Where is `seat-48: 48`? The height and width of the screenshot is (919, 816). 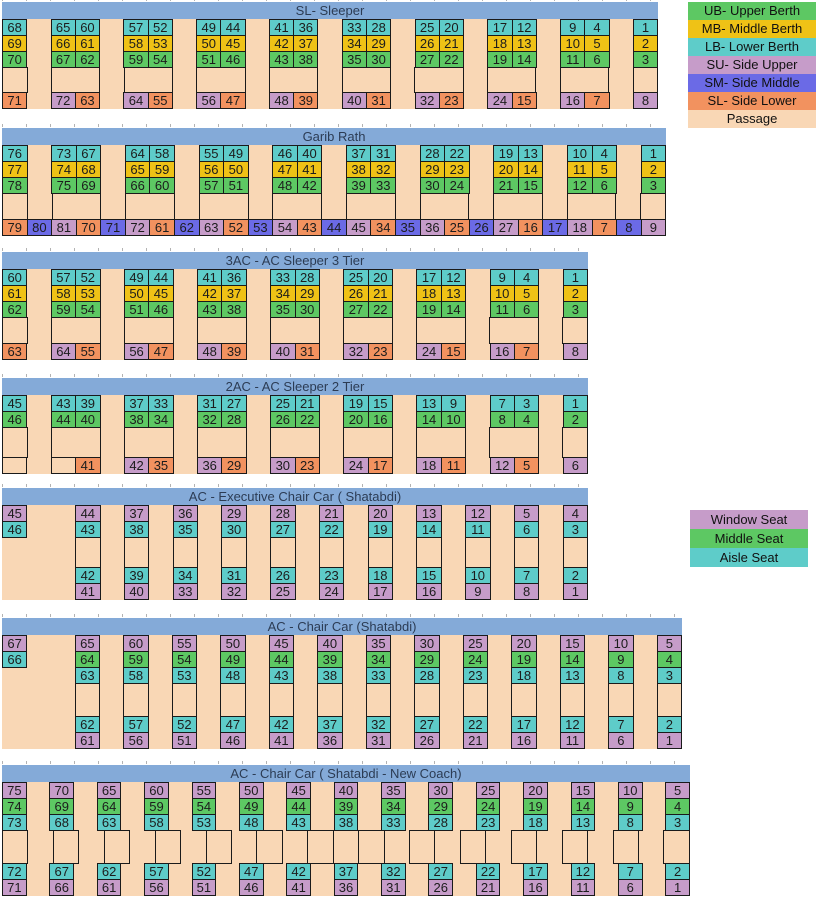
seat-48: 48 is located at coordinates (285, 185).